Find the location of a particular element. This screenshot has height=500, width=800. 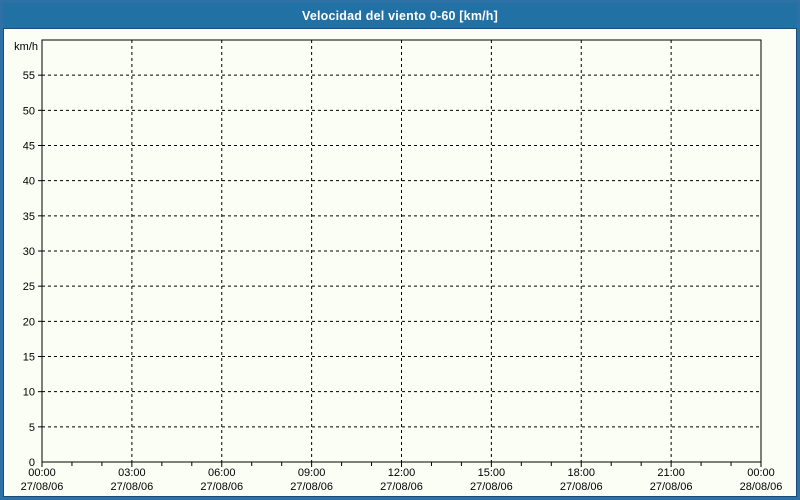

y-tick-label: 10 is located at coordinates (29, 393).